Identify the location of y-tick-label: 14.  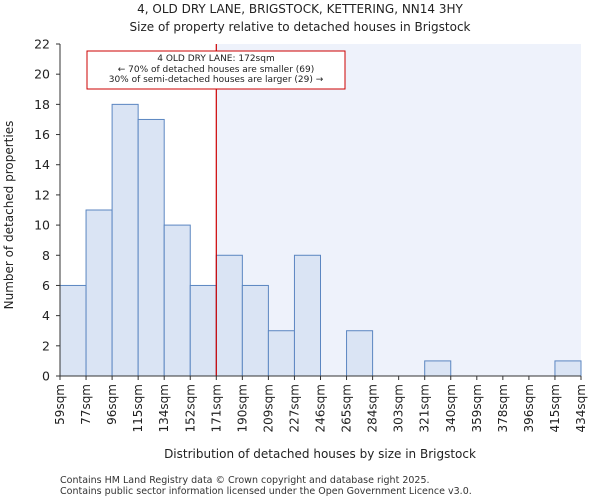
(42, 164).